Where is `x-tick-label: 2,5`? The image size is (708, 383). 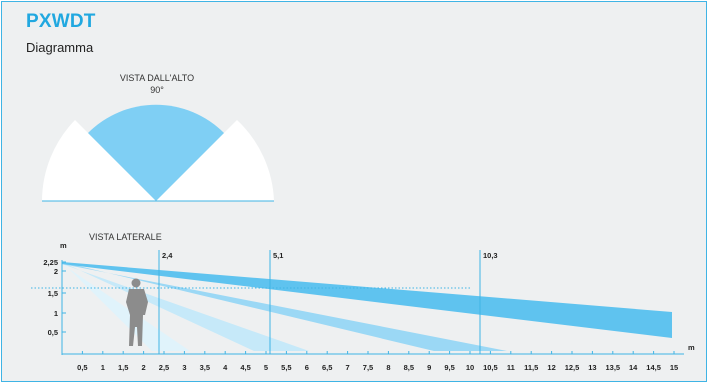 x-tick-label: 2,5 is located at coordinates (164, 367).